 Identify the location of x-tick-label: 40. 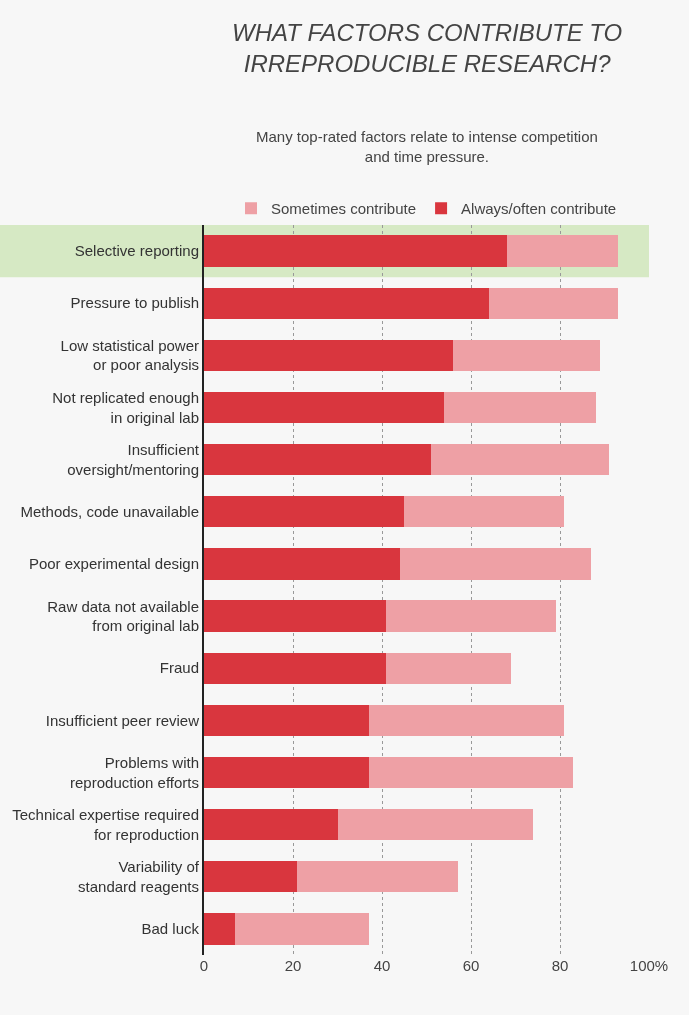
(382, 965).